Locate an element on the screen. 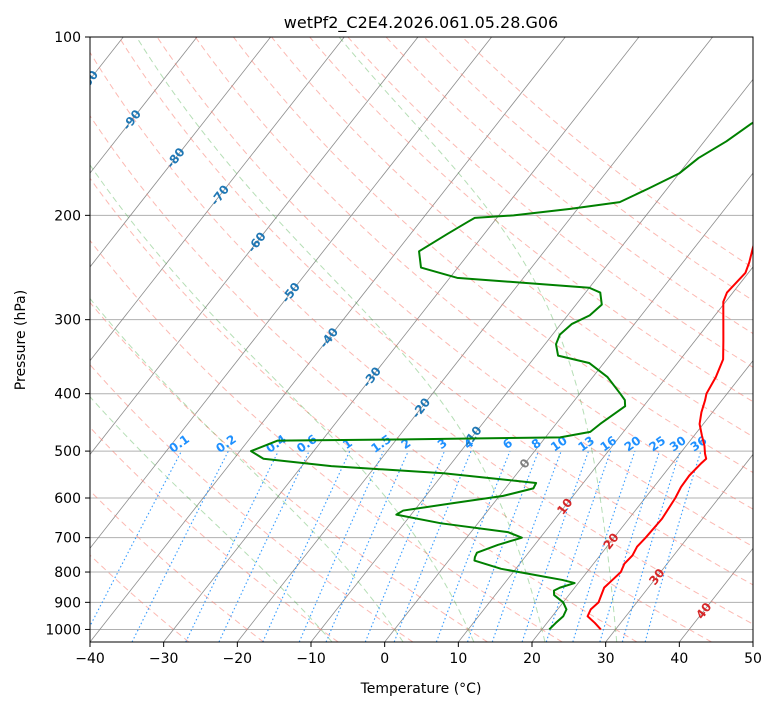 The image size is (775, 708). y-tick-label: 100 is located at coordinates (67, 38).